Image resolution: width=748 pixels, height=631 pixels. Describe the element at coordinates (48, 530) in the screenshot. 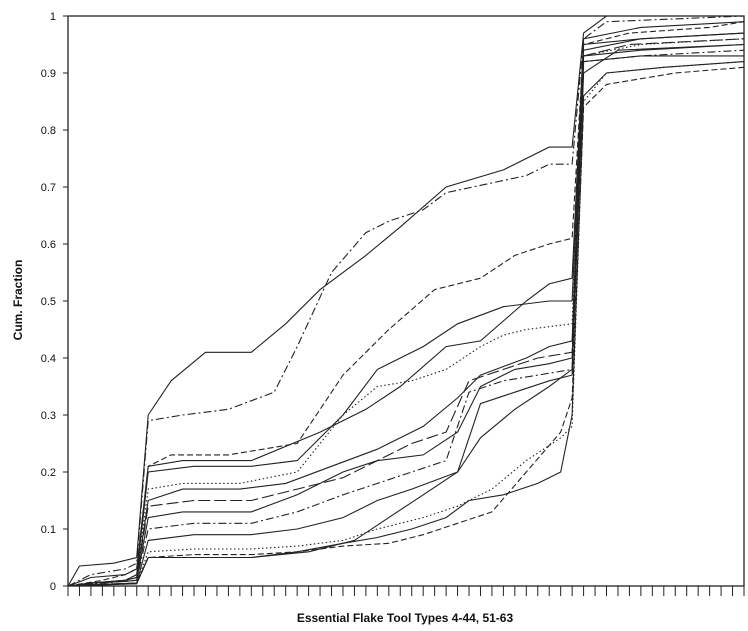

I see `y-tick-label: 0.1` at that location.